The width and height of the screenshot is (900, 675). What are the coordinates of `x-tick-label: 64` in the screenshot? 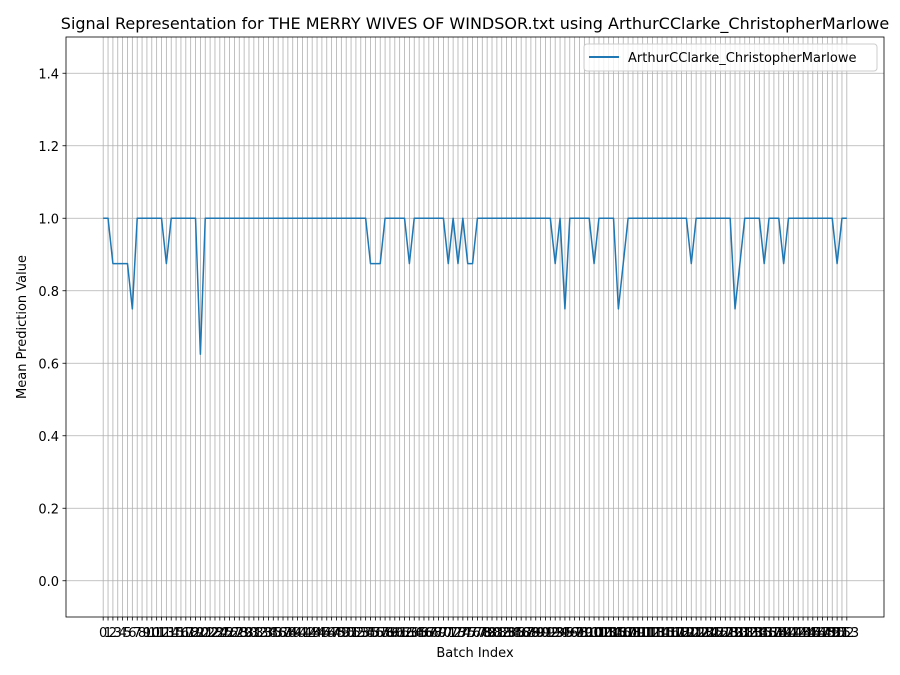 It's located at (414, 633).